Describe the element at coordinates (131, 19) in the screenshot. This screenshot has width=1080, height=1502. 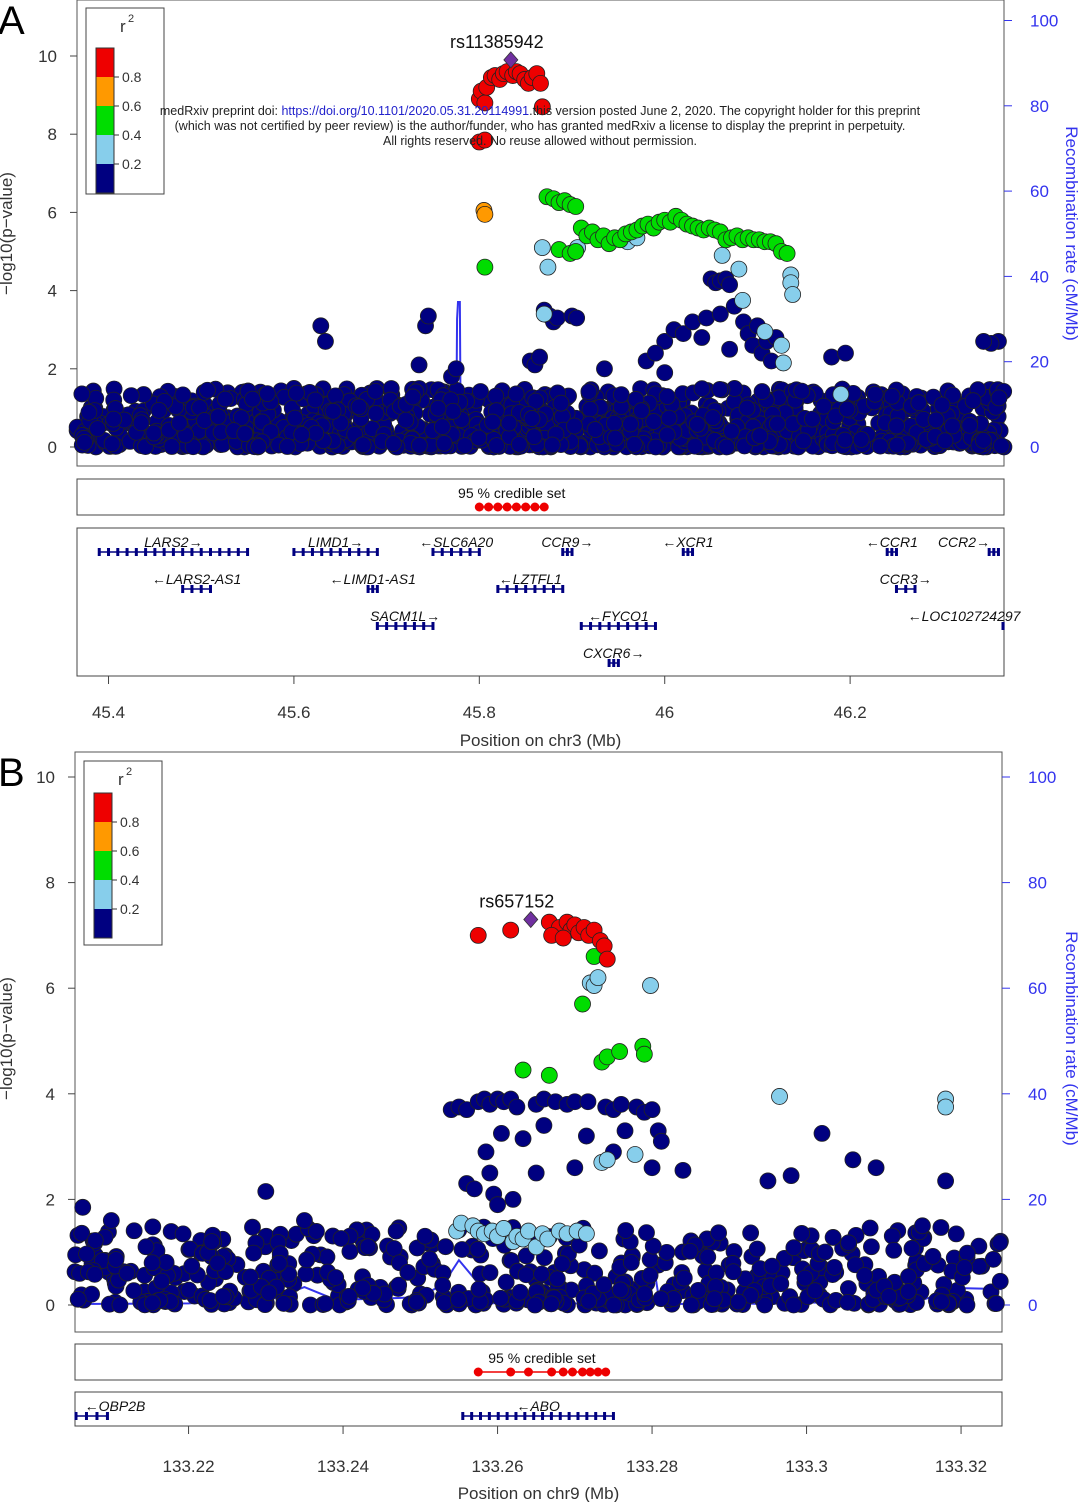
I see `legend-title-sup: 2` at that location.